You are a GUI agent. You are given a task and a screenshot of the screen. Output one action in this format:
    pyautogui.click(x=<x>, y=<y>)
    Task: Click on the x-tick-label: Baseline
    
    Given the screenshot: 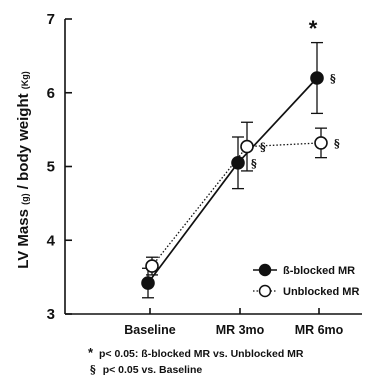 What is the action you would take?
    pyautogui.click(x=149, y=330)
    